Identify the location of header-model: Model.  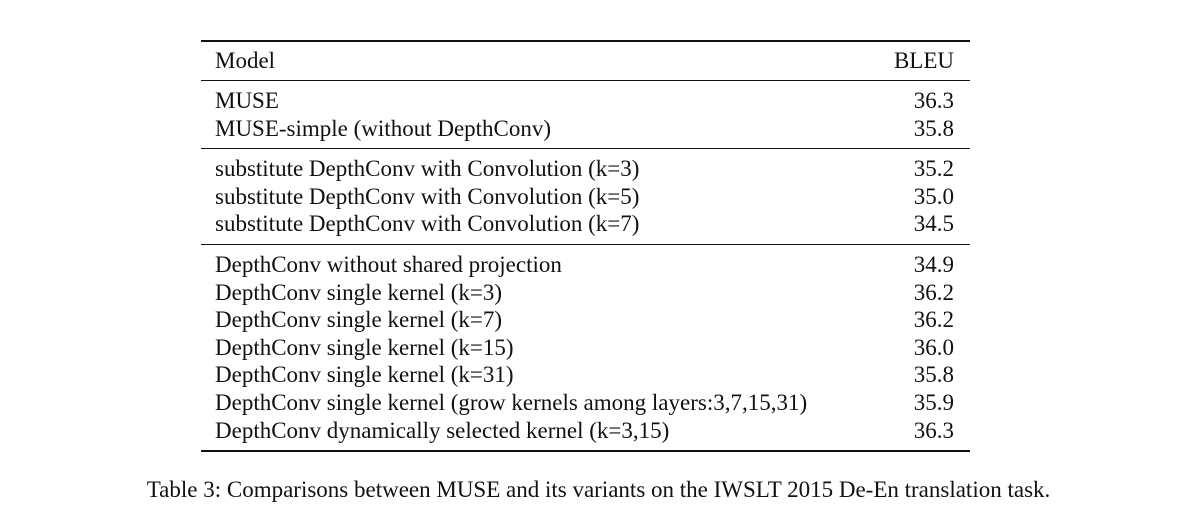
(543, 60).